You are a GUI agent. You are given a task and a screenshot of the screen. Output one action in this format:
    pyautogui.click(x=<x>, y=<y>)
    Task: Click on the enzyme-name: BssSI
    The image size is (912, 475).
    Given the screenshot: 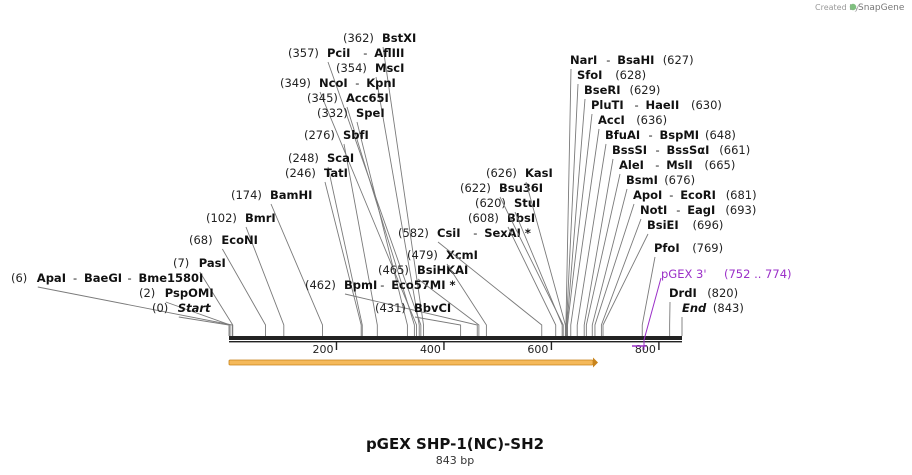 What is the action you would take?
    pyautogui.click(x=629, y=150)
    